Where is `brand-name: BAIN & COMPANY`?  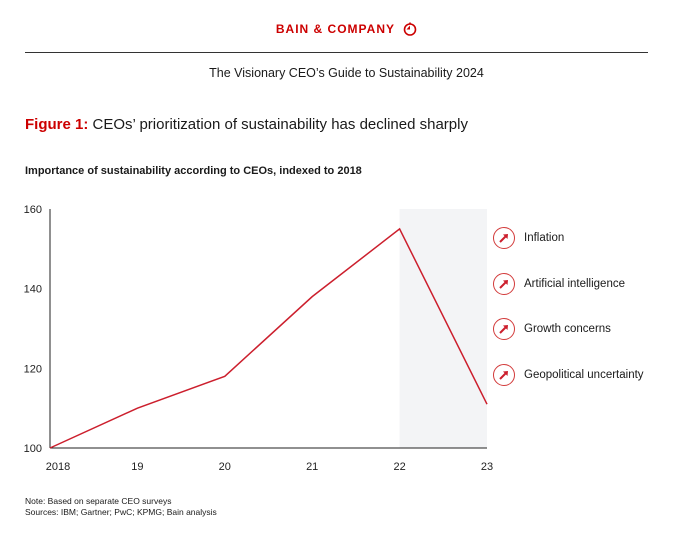 brand-name: BAIN & COMPANY is located at coordinates (335, 29).